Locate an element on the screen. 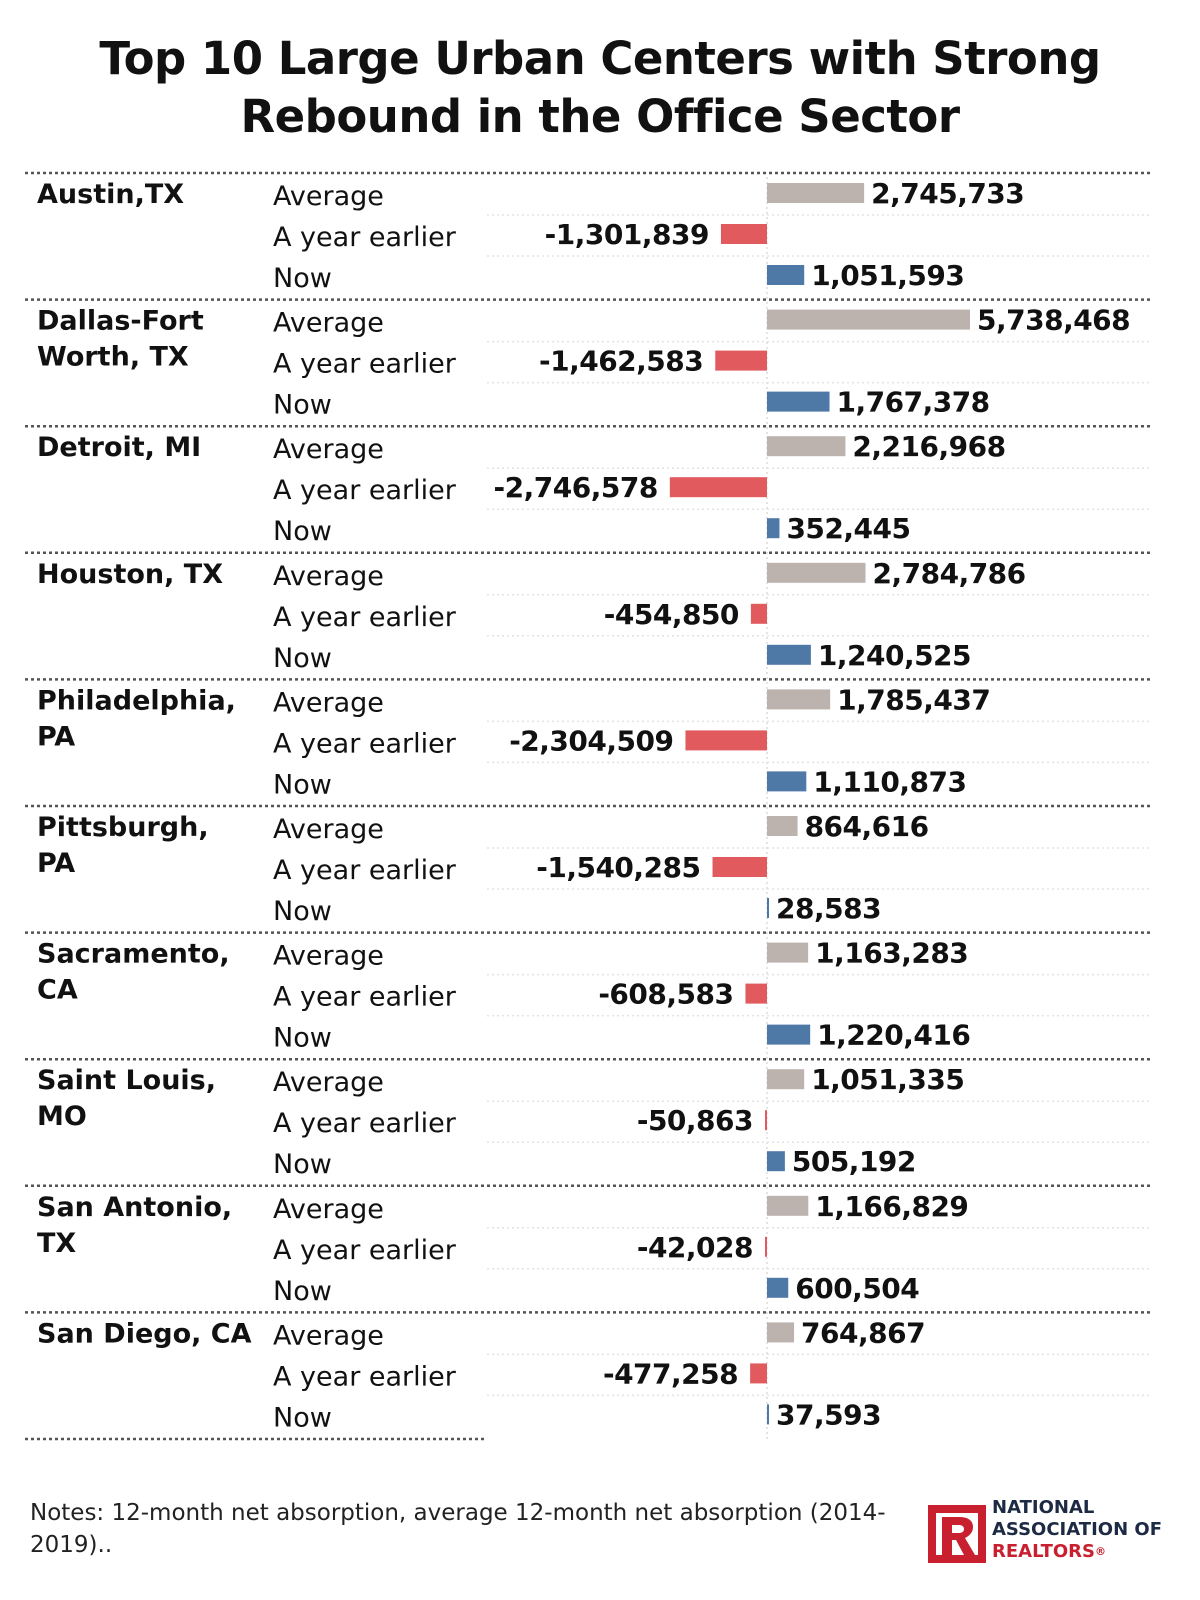 The image size is (1200, 1600). city-label: San Antonio, is located at coordinates (134, 1207).